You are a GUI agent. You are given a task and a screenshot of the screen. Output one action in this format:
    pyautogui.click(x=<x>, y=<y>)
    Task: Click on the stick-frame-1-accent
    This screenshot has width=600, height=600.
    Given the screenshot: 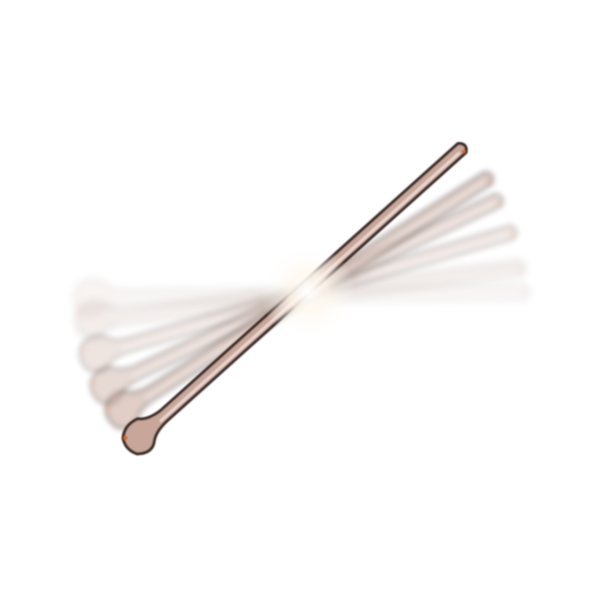 What is the action you would take?
    pyautogui.click(x=80, y=288)
    